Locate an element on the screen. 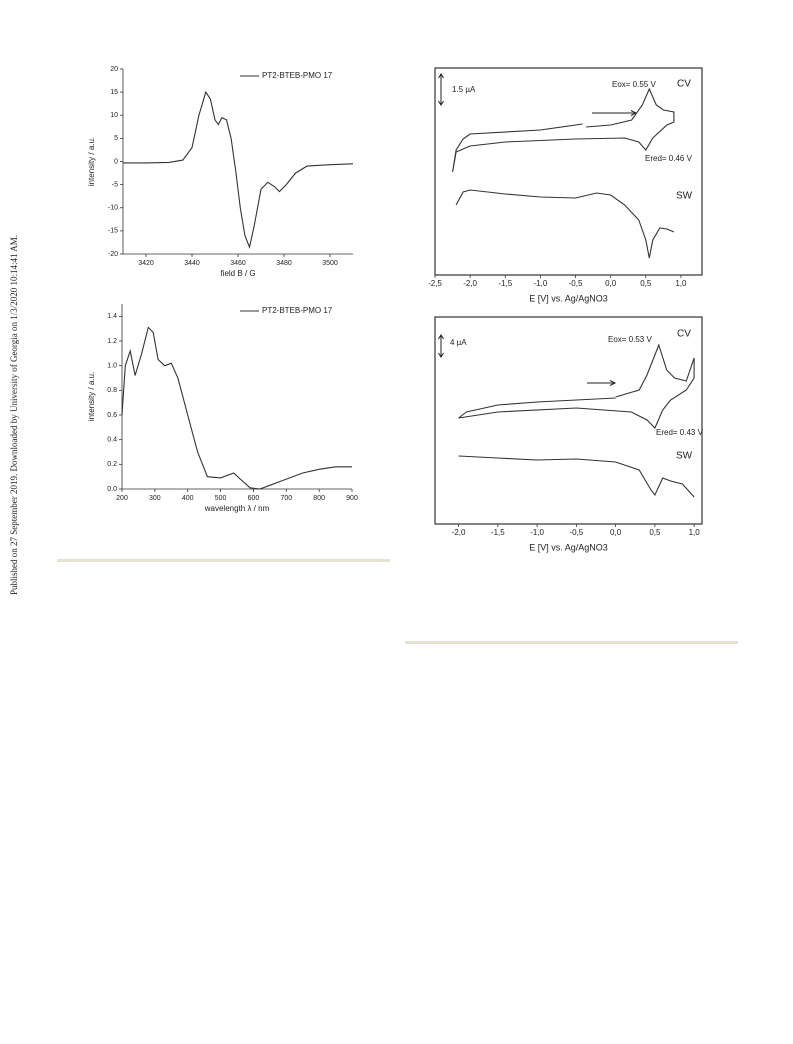 Image resolution: width=793 pixels, height=1044 pixels. x-tick-label: 3440 is located at coordinates (192, 263).